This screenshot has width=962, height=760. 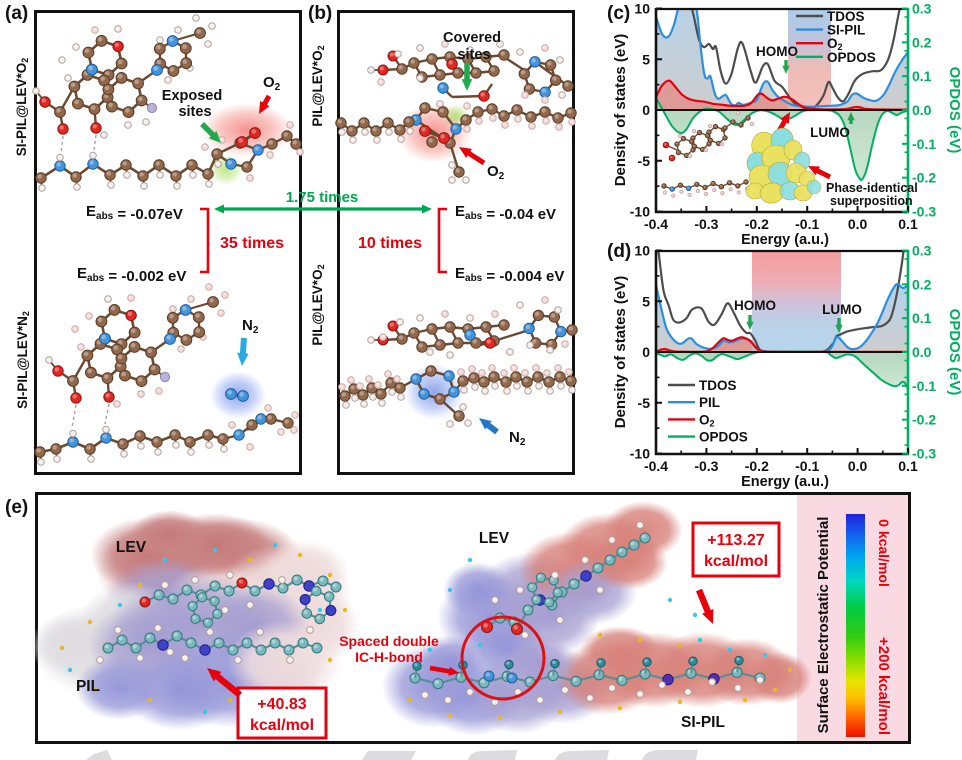 I want to click on svg-text: +113.27, so click(x=736, y=540).